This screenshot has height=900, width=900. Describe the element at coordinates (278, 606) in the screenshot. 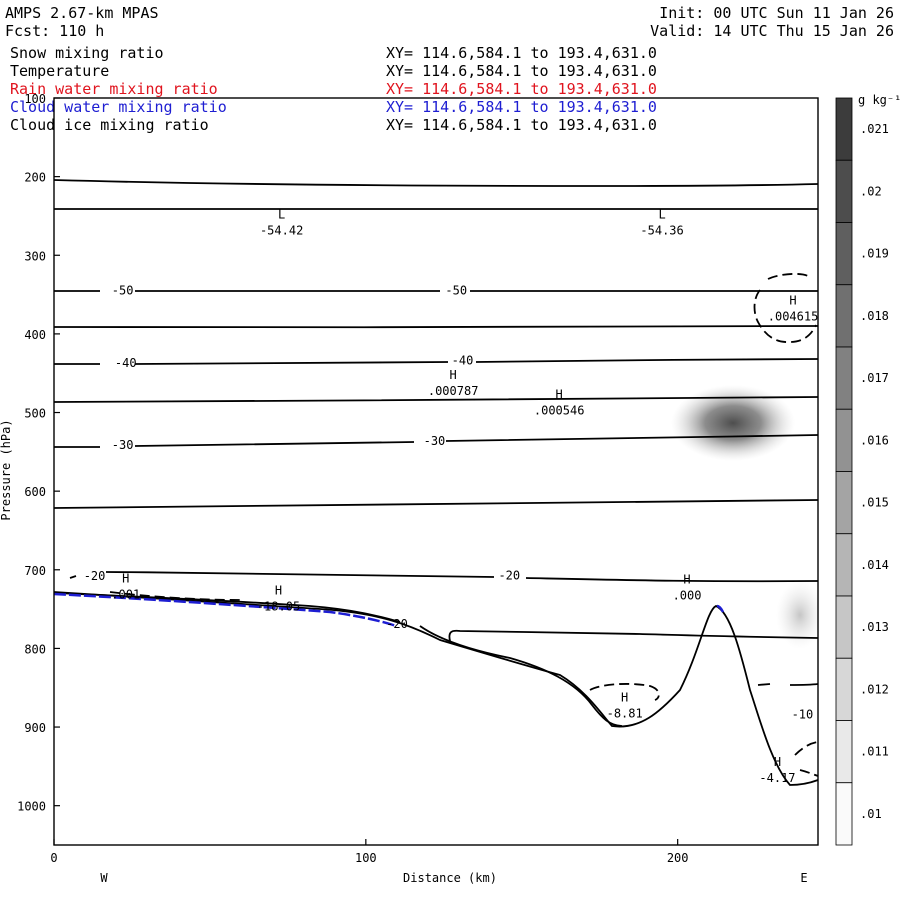

I see `extremum-value: -18.05` at that location.